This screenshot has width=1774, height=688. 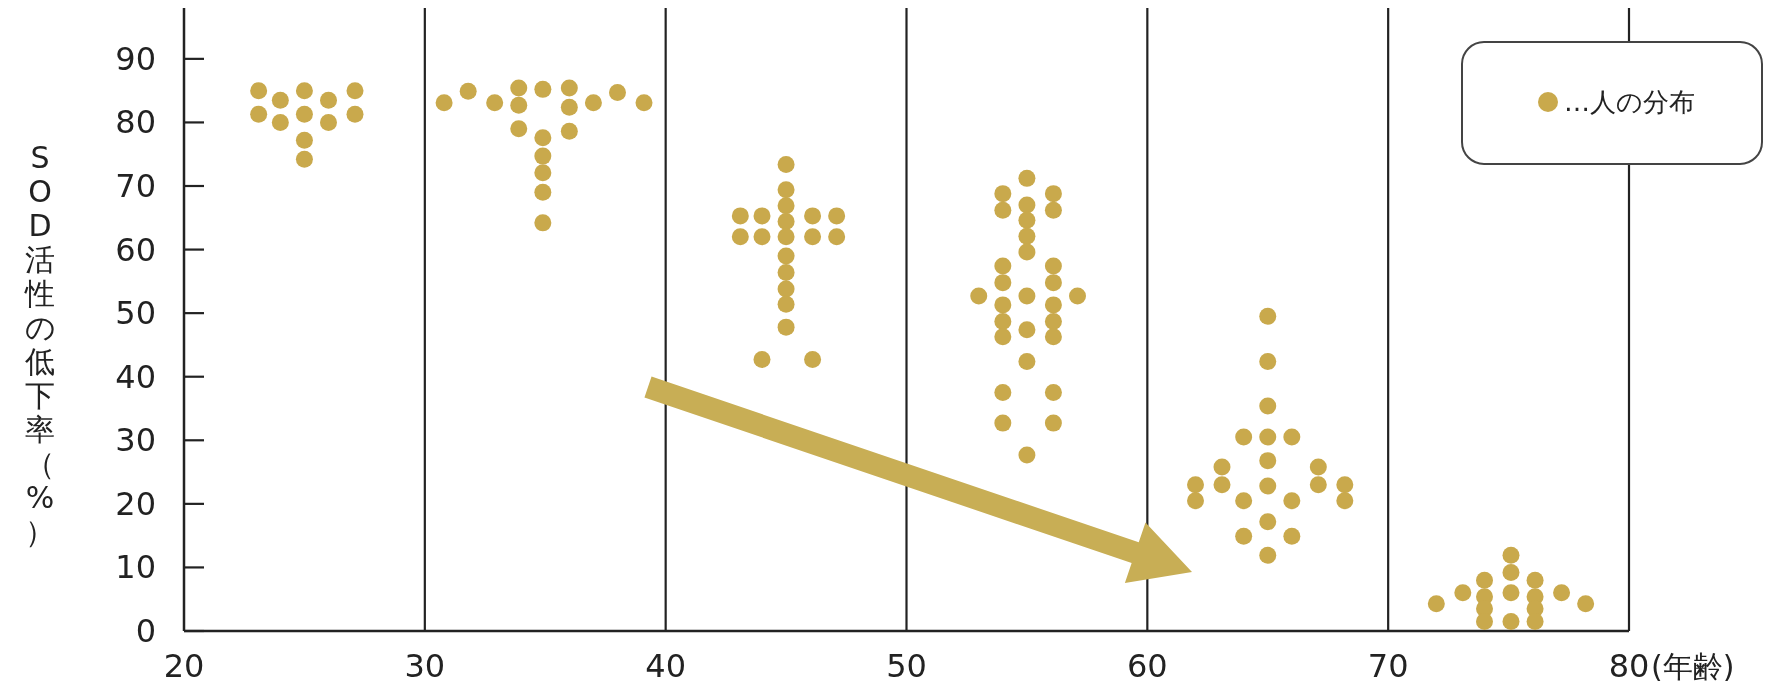 What do you see at coordinates (145, 631) in the screenshot?
I see `y-tick-label: 0` at bounding box center [145, 631].